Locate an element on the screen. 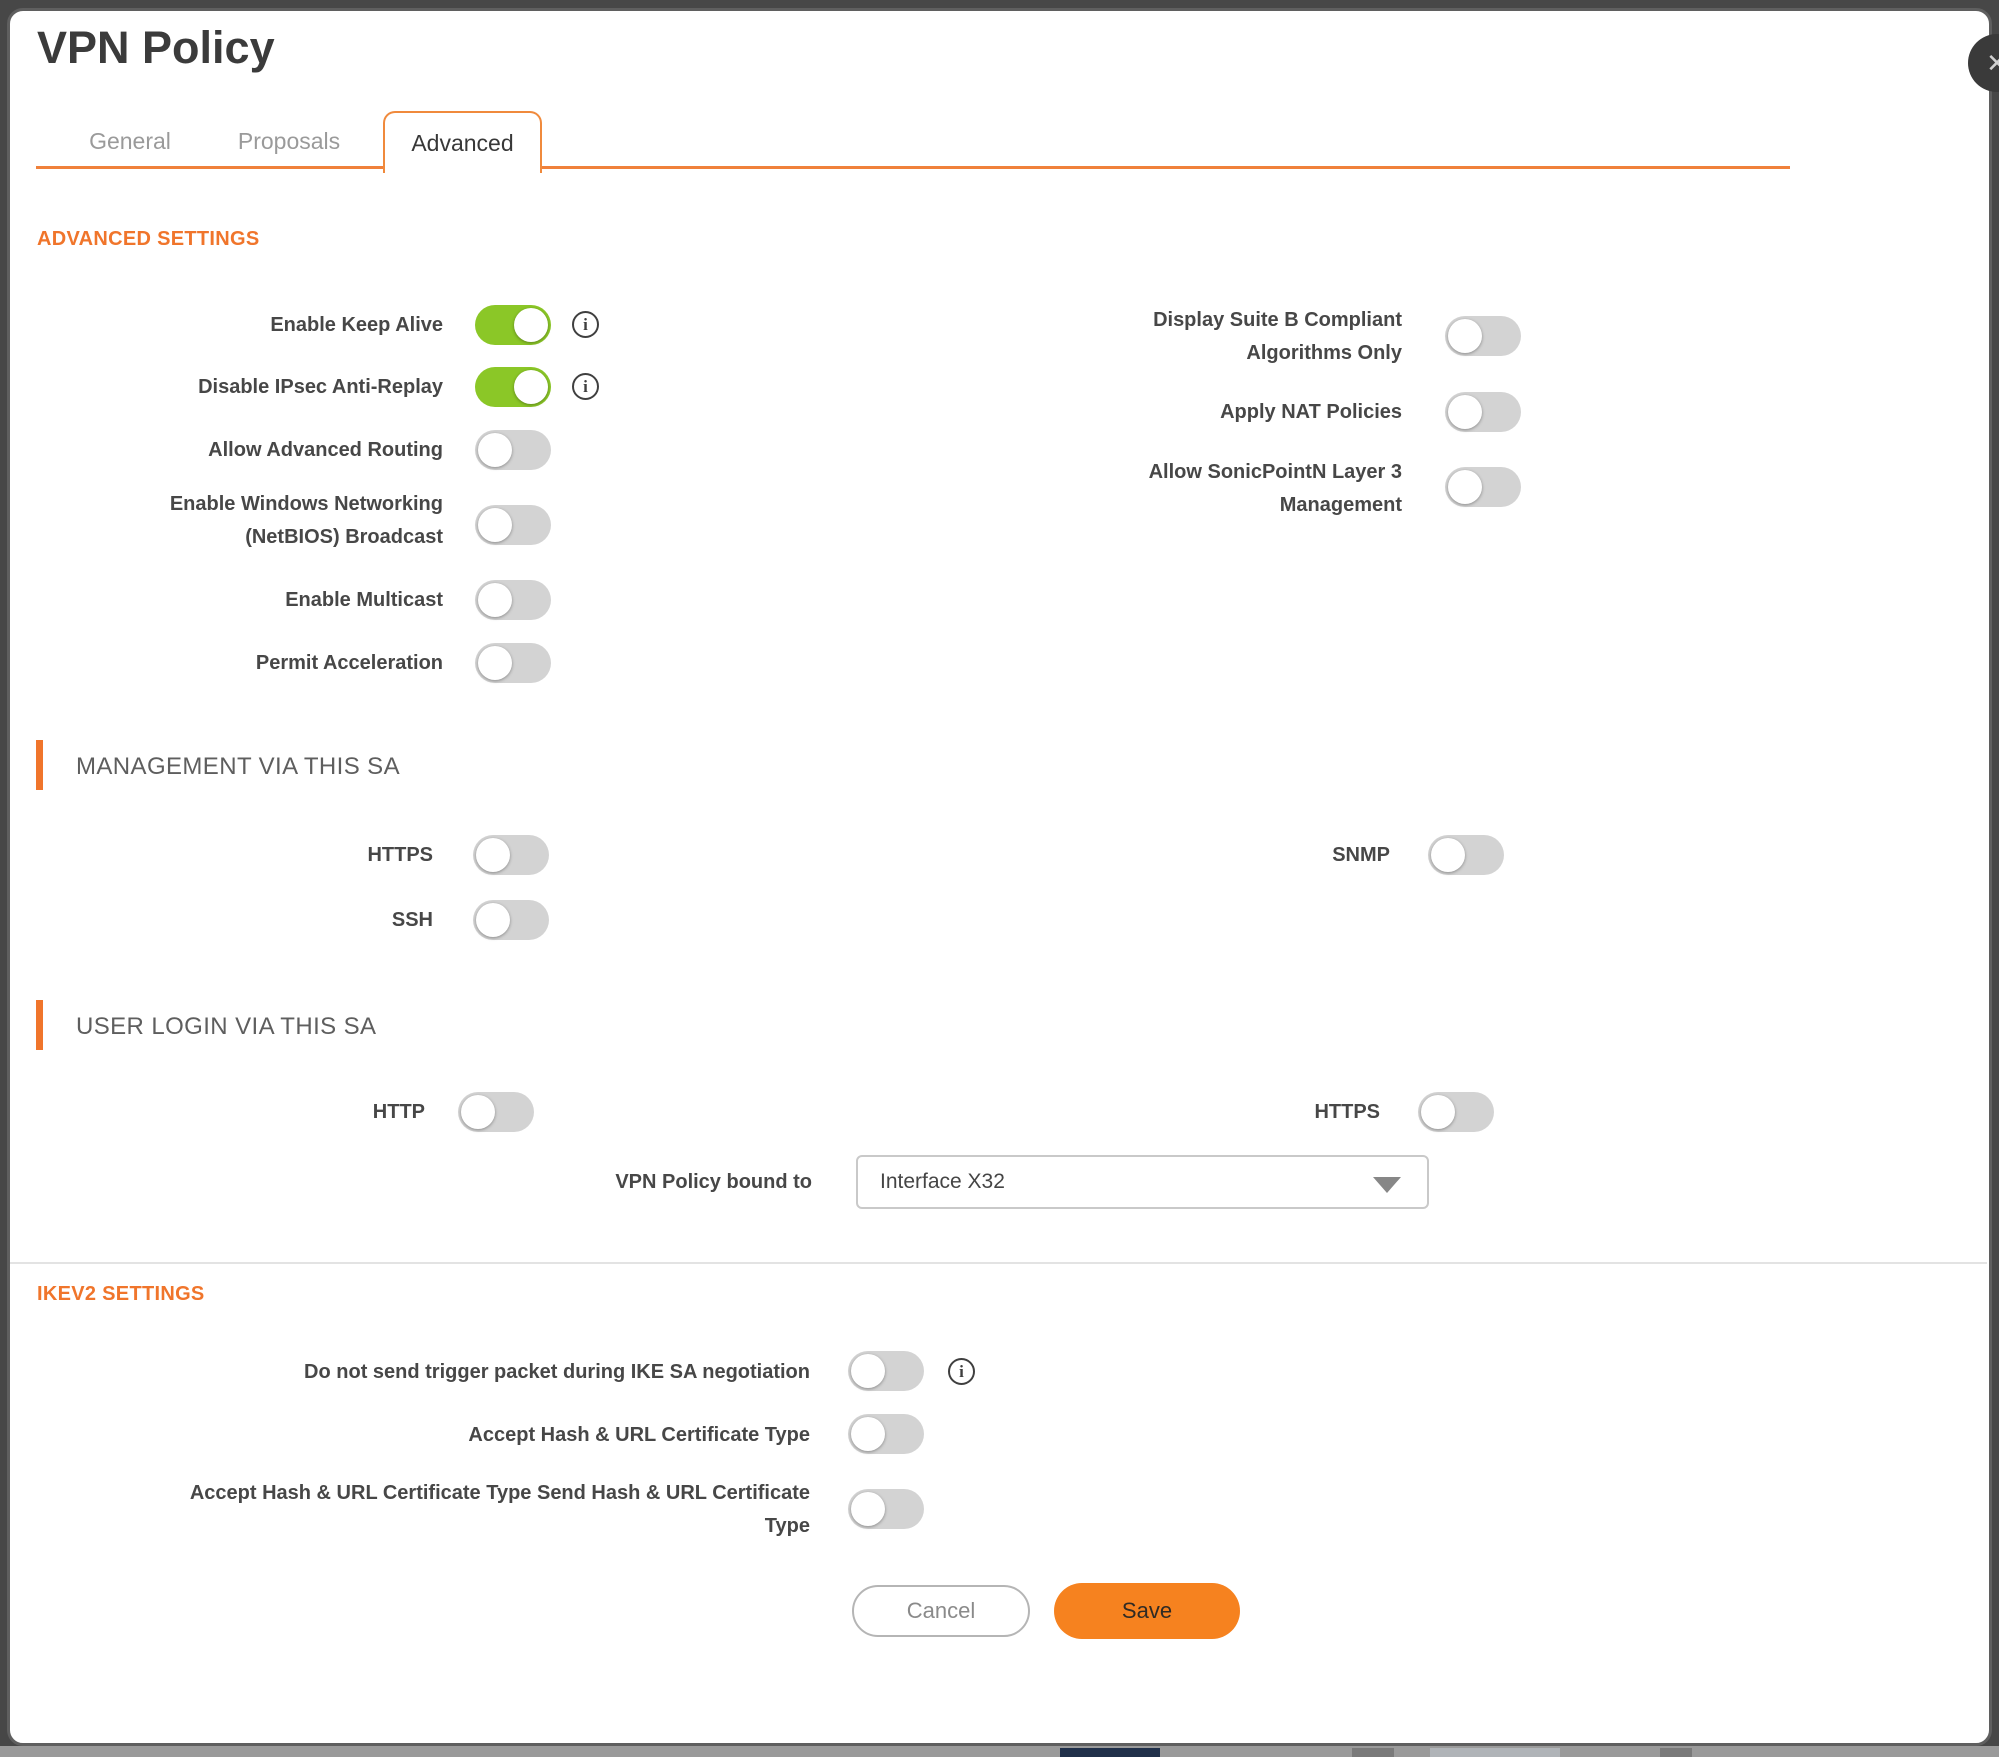 The height and width of the screenshot is (1757, 1999). vpn-policy-bound-select: Interface X32 is located at coordinates (1142, 1182).